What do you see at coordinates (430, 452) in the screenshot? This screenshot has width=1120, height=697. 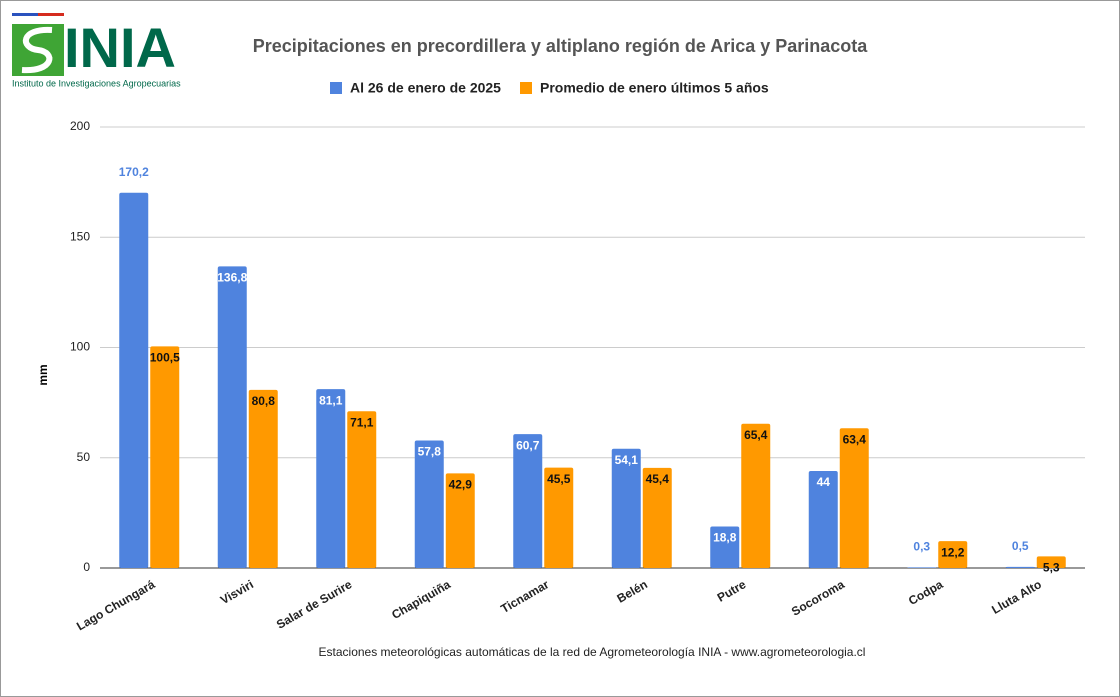 I see `value-label: 57,8` at bounding box center [430, 452].